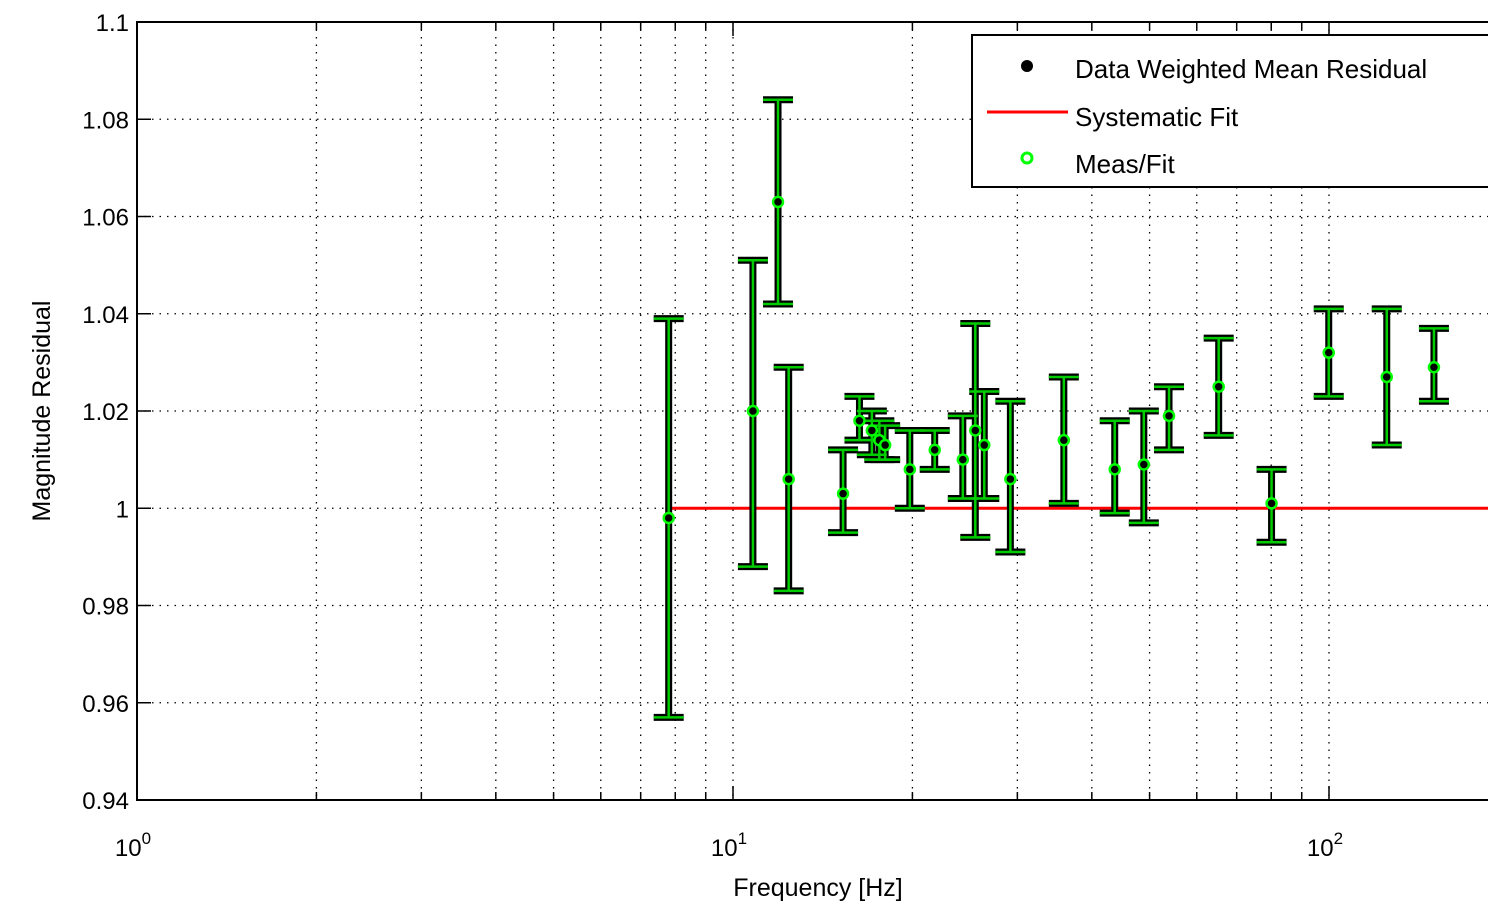  I want to click on x-tick-label-exponent: 2, so click(1338, 838).